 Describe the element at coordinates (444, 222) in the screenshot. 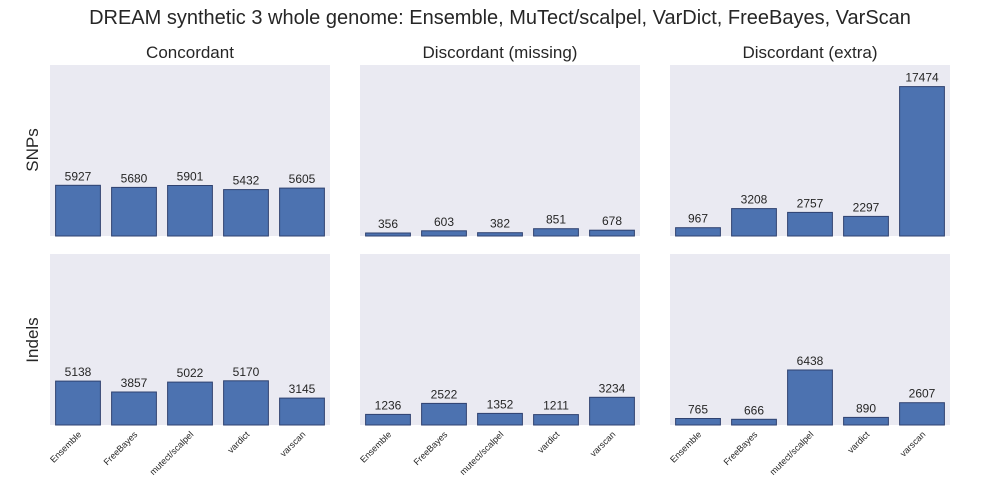

I see `value-label-snps-discordant-missing-freebayes: 603` at that location.